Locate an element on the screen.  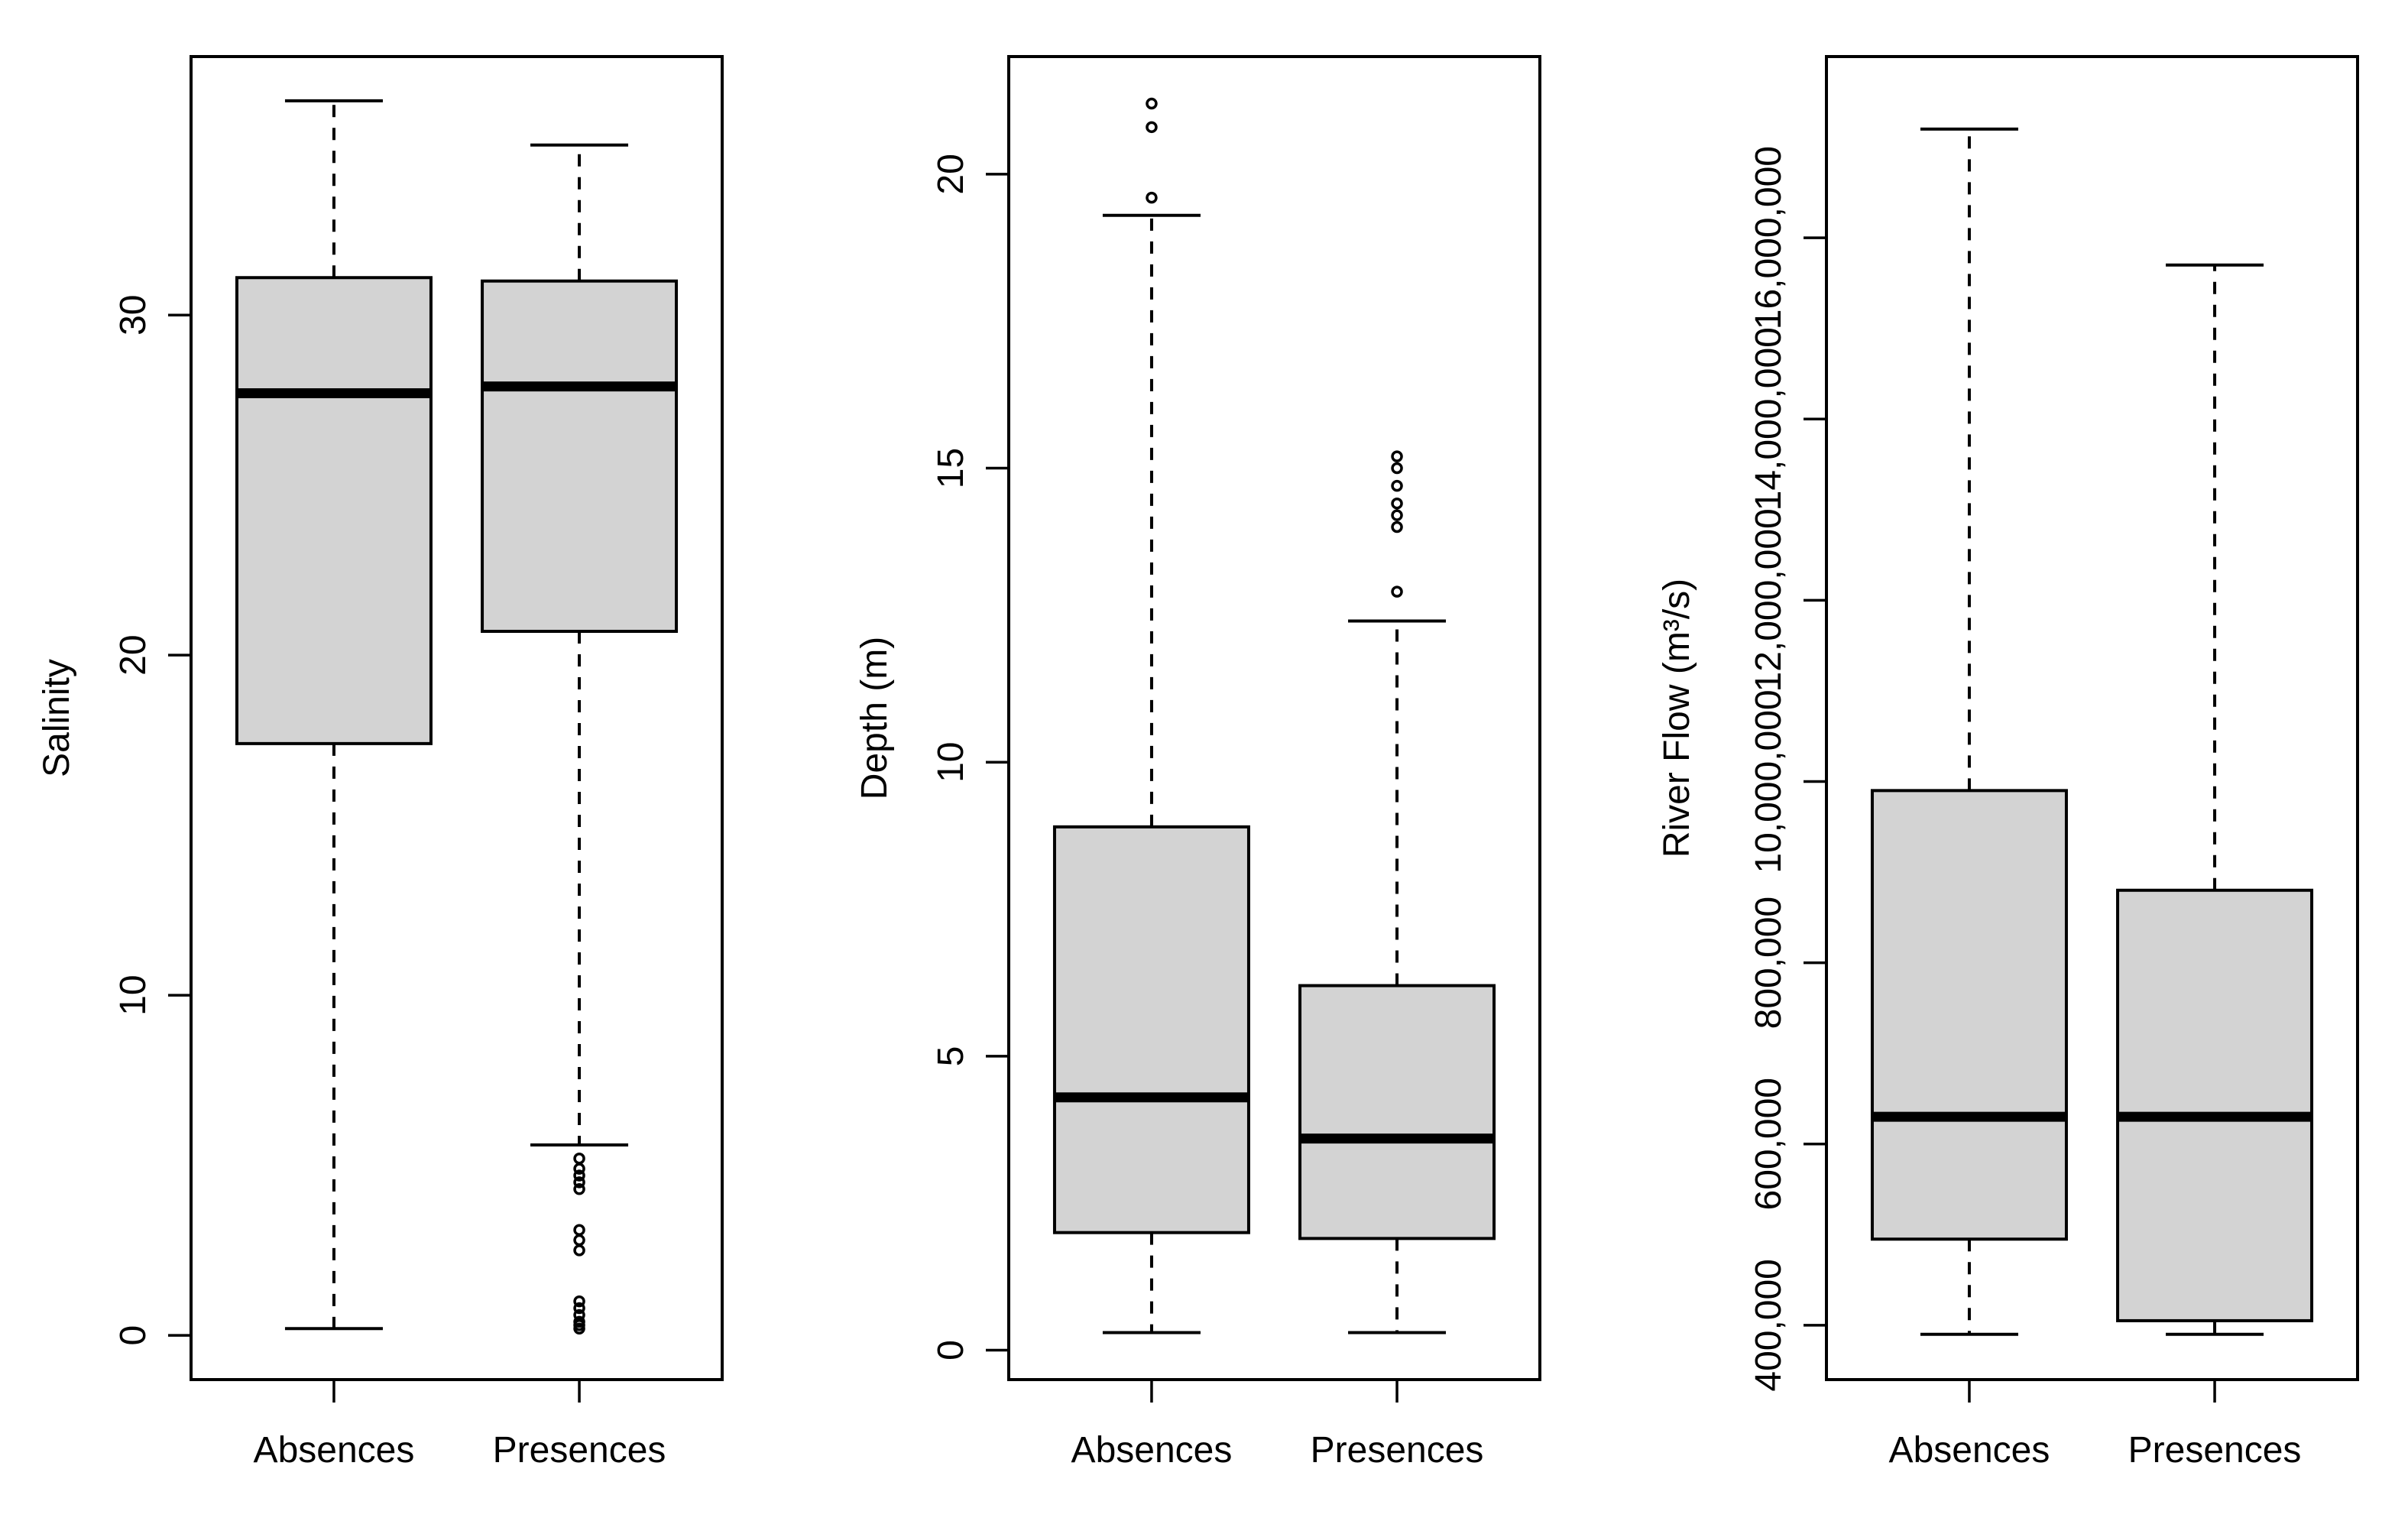
y-tick-label: 12,000,000 is located at coordinates (1768, 600).